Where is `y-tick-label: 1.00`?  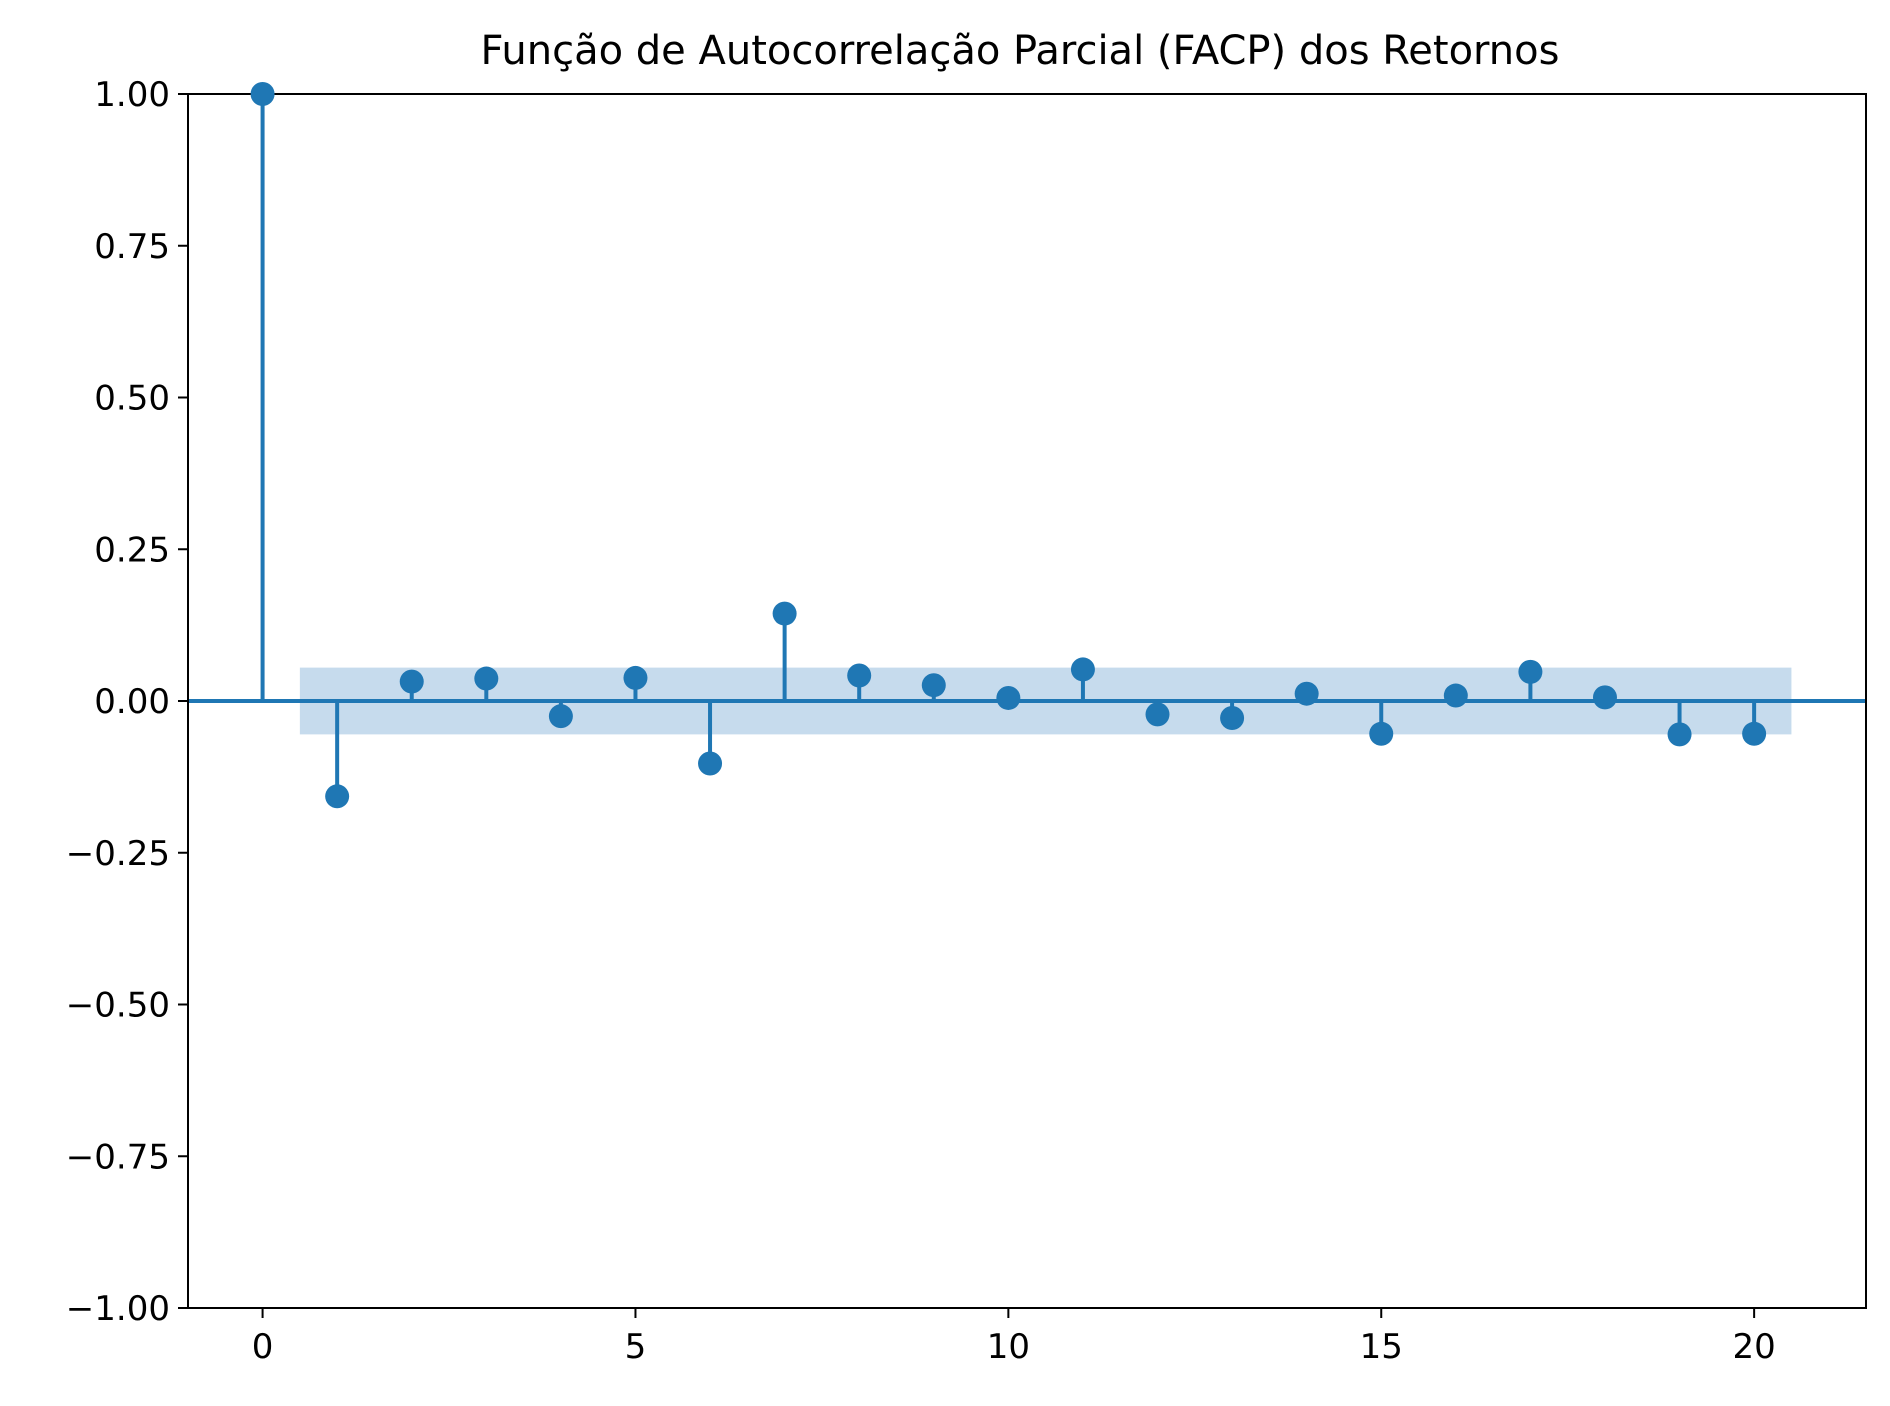 y-tick-label: 1.00 is located at coordinates (132, 95).